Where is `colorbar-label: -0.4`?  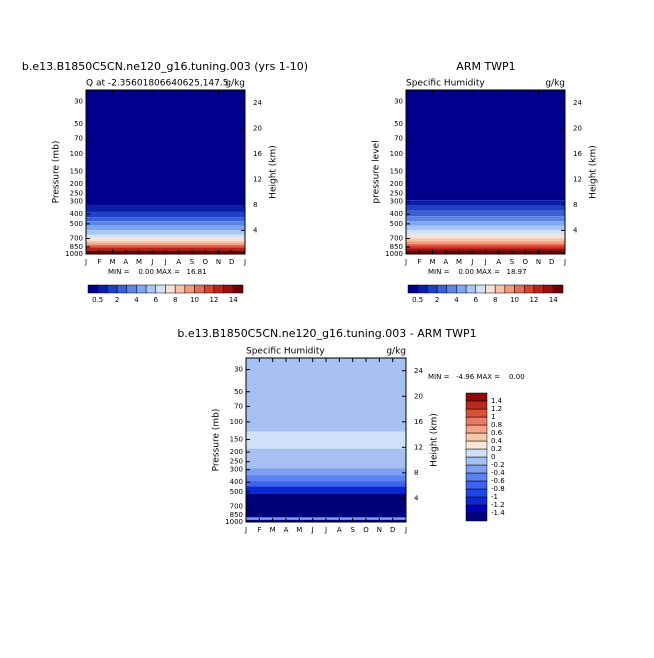
colorbar-label: -0.4 is located at coordinates (498, 473).